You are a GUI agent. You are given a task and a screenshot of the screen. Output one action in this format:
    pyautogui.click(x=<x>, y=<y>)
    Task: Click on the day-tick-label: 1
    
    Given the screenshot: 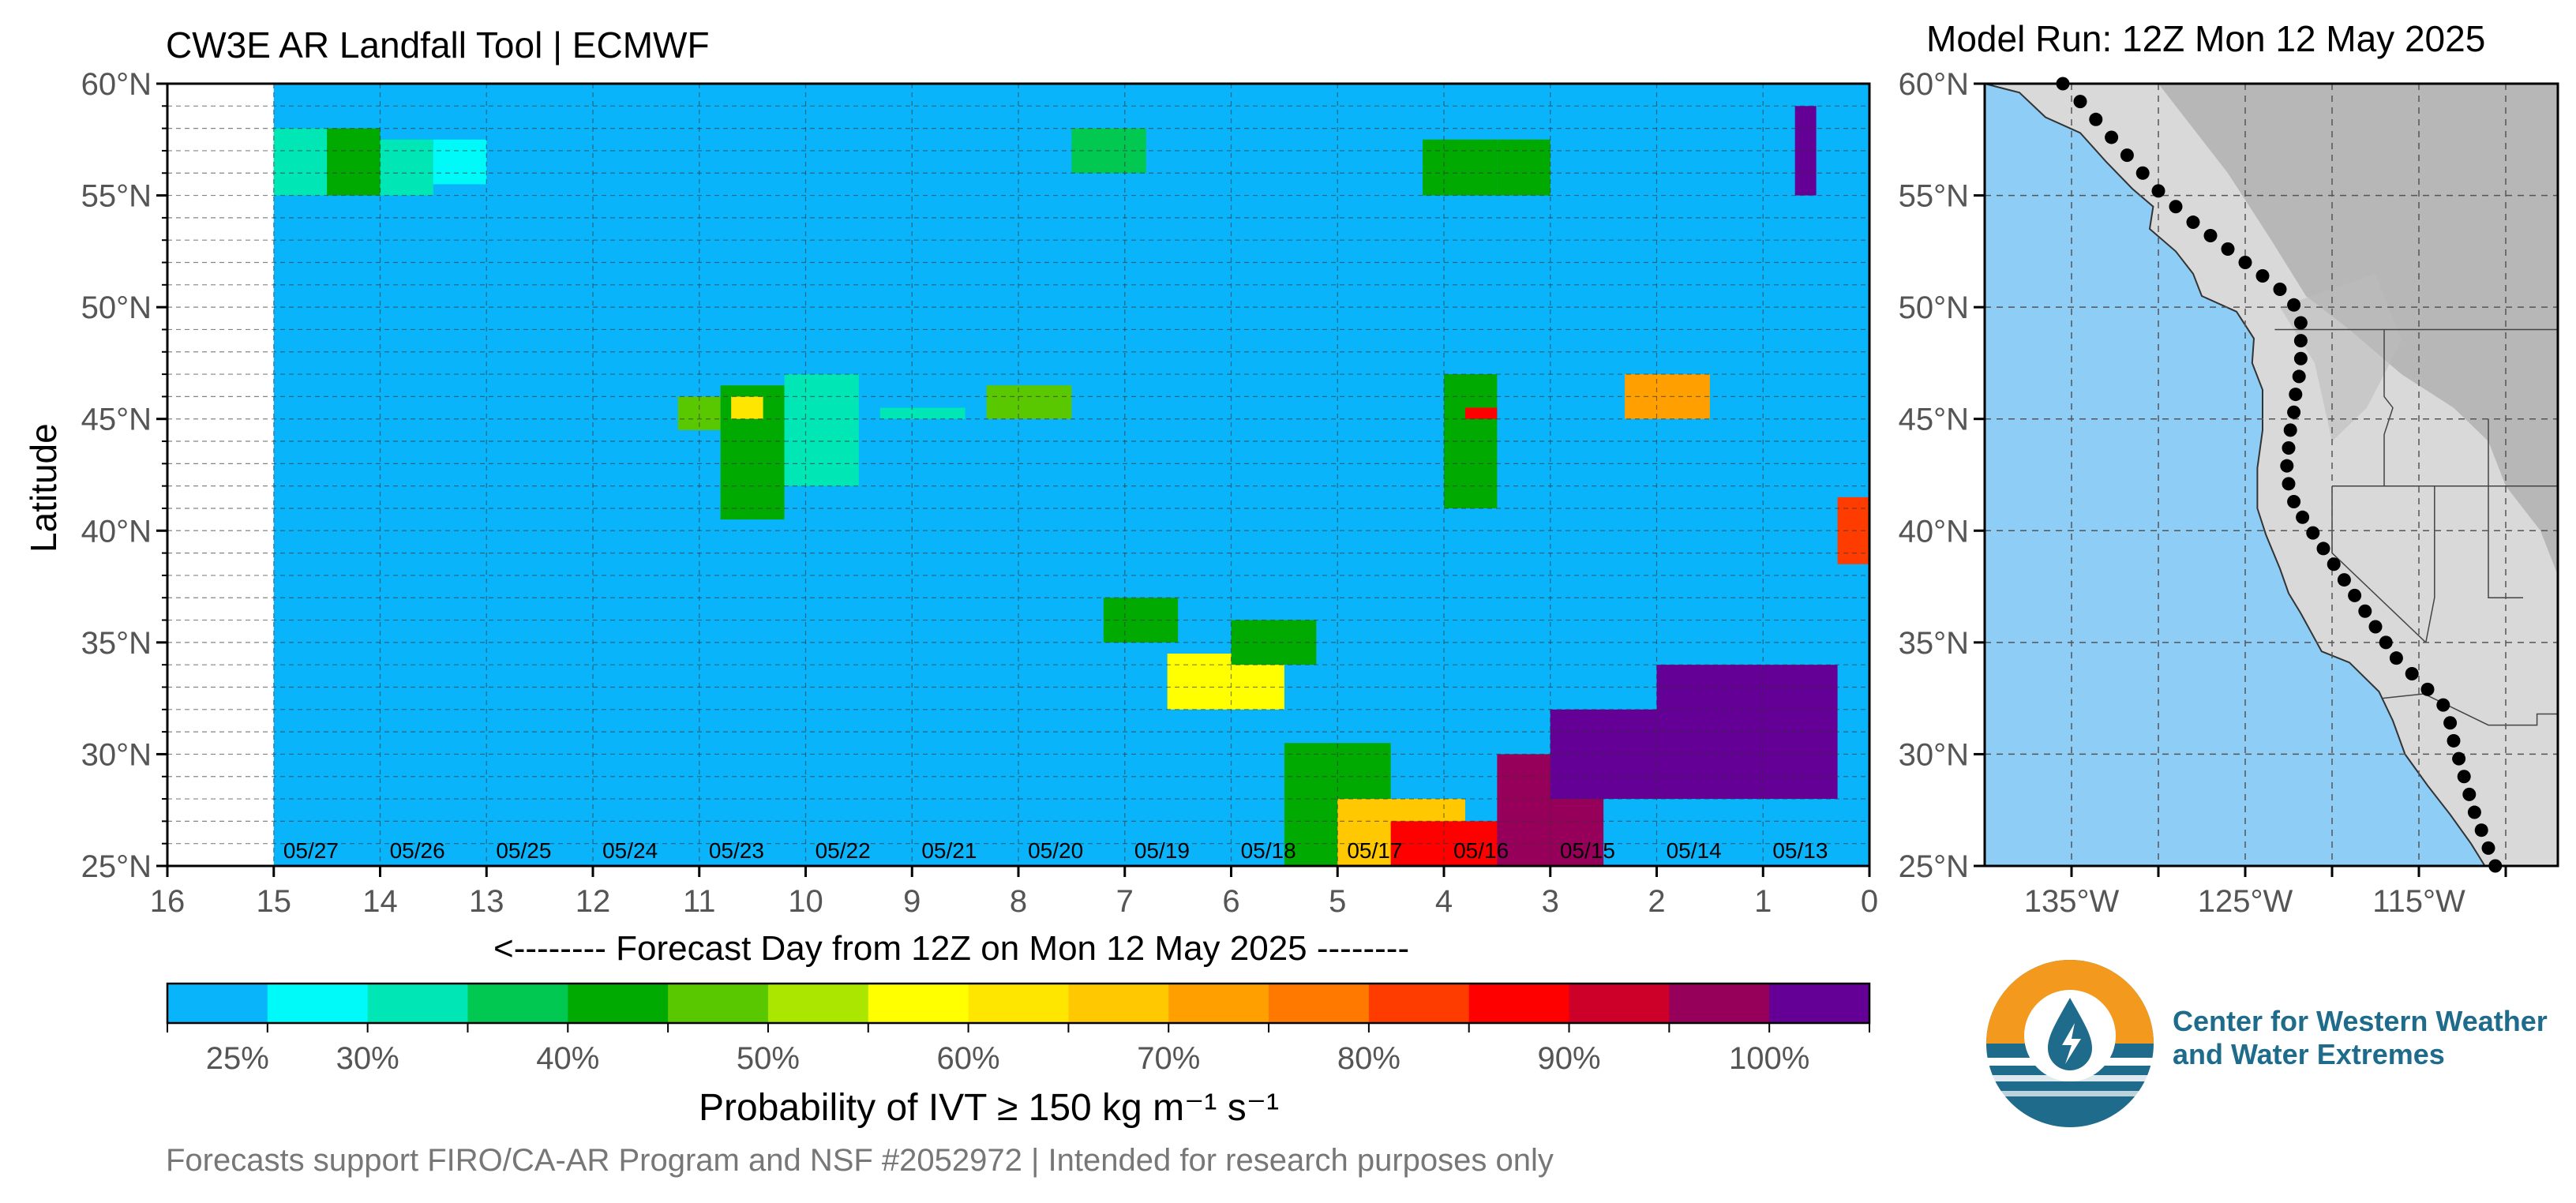 What is the action you would take?
    pyautogui.click(x=1763, y=901)
    